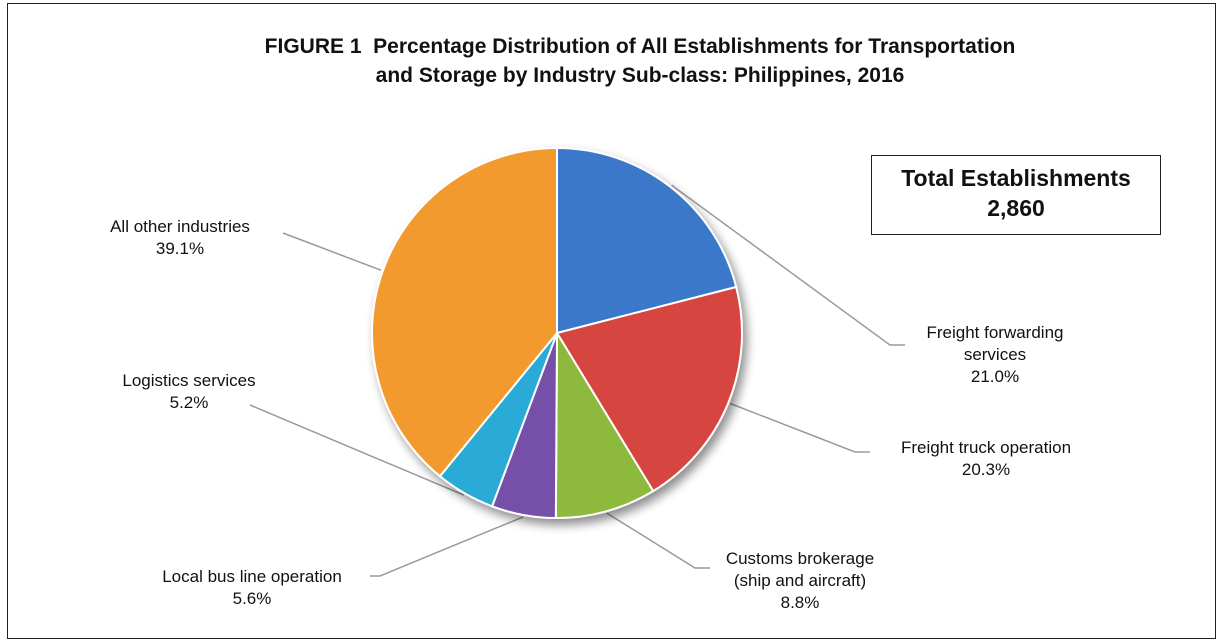 This screenshot has height=644, width=1225. What do you see at coordinates (647, 240) in the screenshot?
I see `slice-freight-forwarding` at bounding box center [647, 240].